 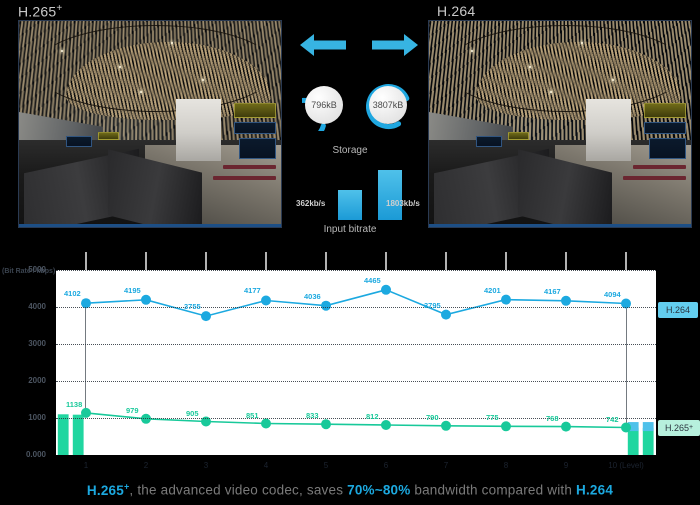 I want to click on chart-y-tick: 4000, so click(x=37, y=306).